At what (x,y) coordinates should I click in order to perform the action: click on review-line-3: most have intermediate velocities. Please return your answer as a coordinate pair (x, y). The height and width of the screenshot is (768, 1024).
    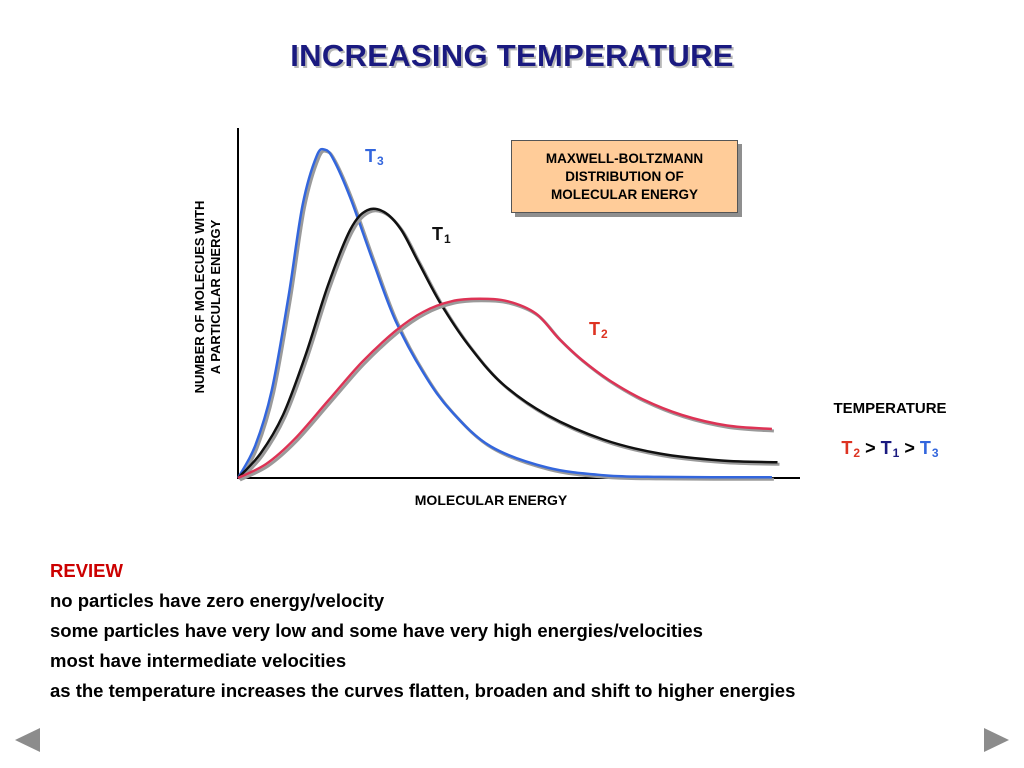
    Looking at the image, I should click on (198, 660).